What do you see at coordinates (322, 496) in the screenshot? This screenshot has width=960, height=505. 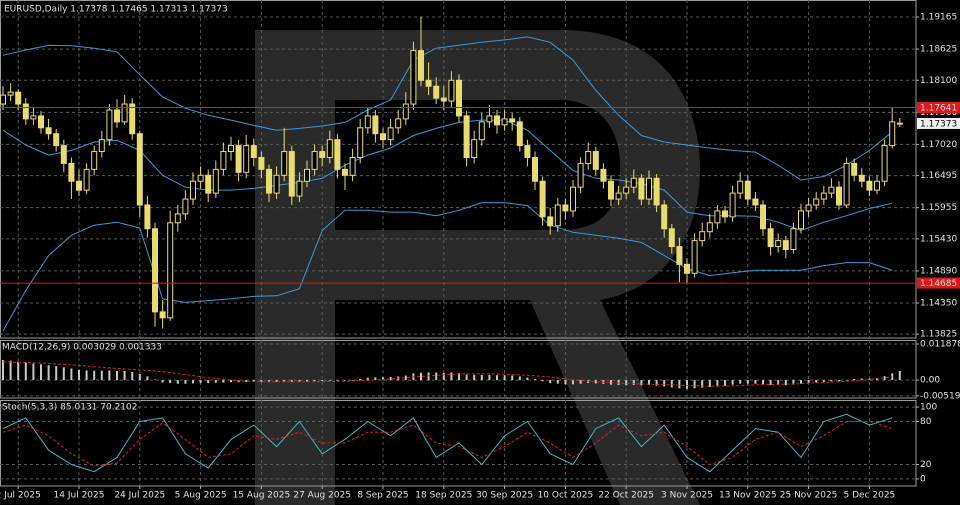 I see `x-tick-label: 27 Aug 2025` at bounding box center [322, 496].